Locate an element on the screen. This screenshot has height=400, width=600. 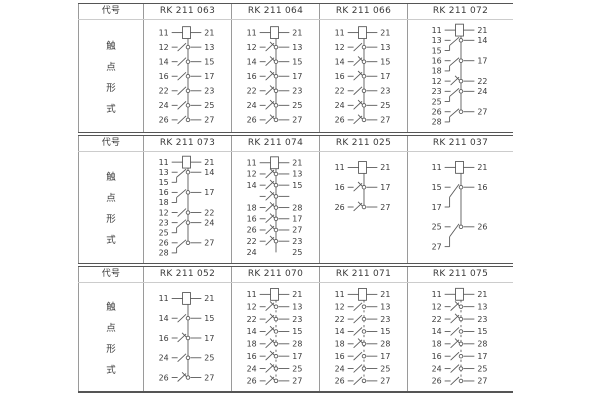
contact-row: 16 17 18 is located at coordinates (187, 197).